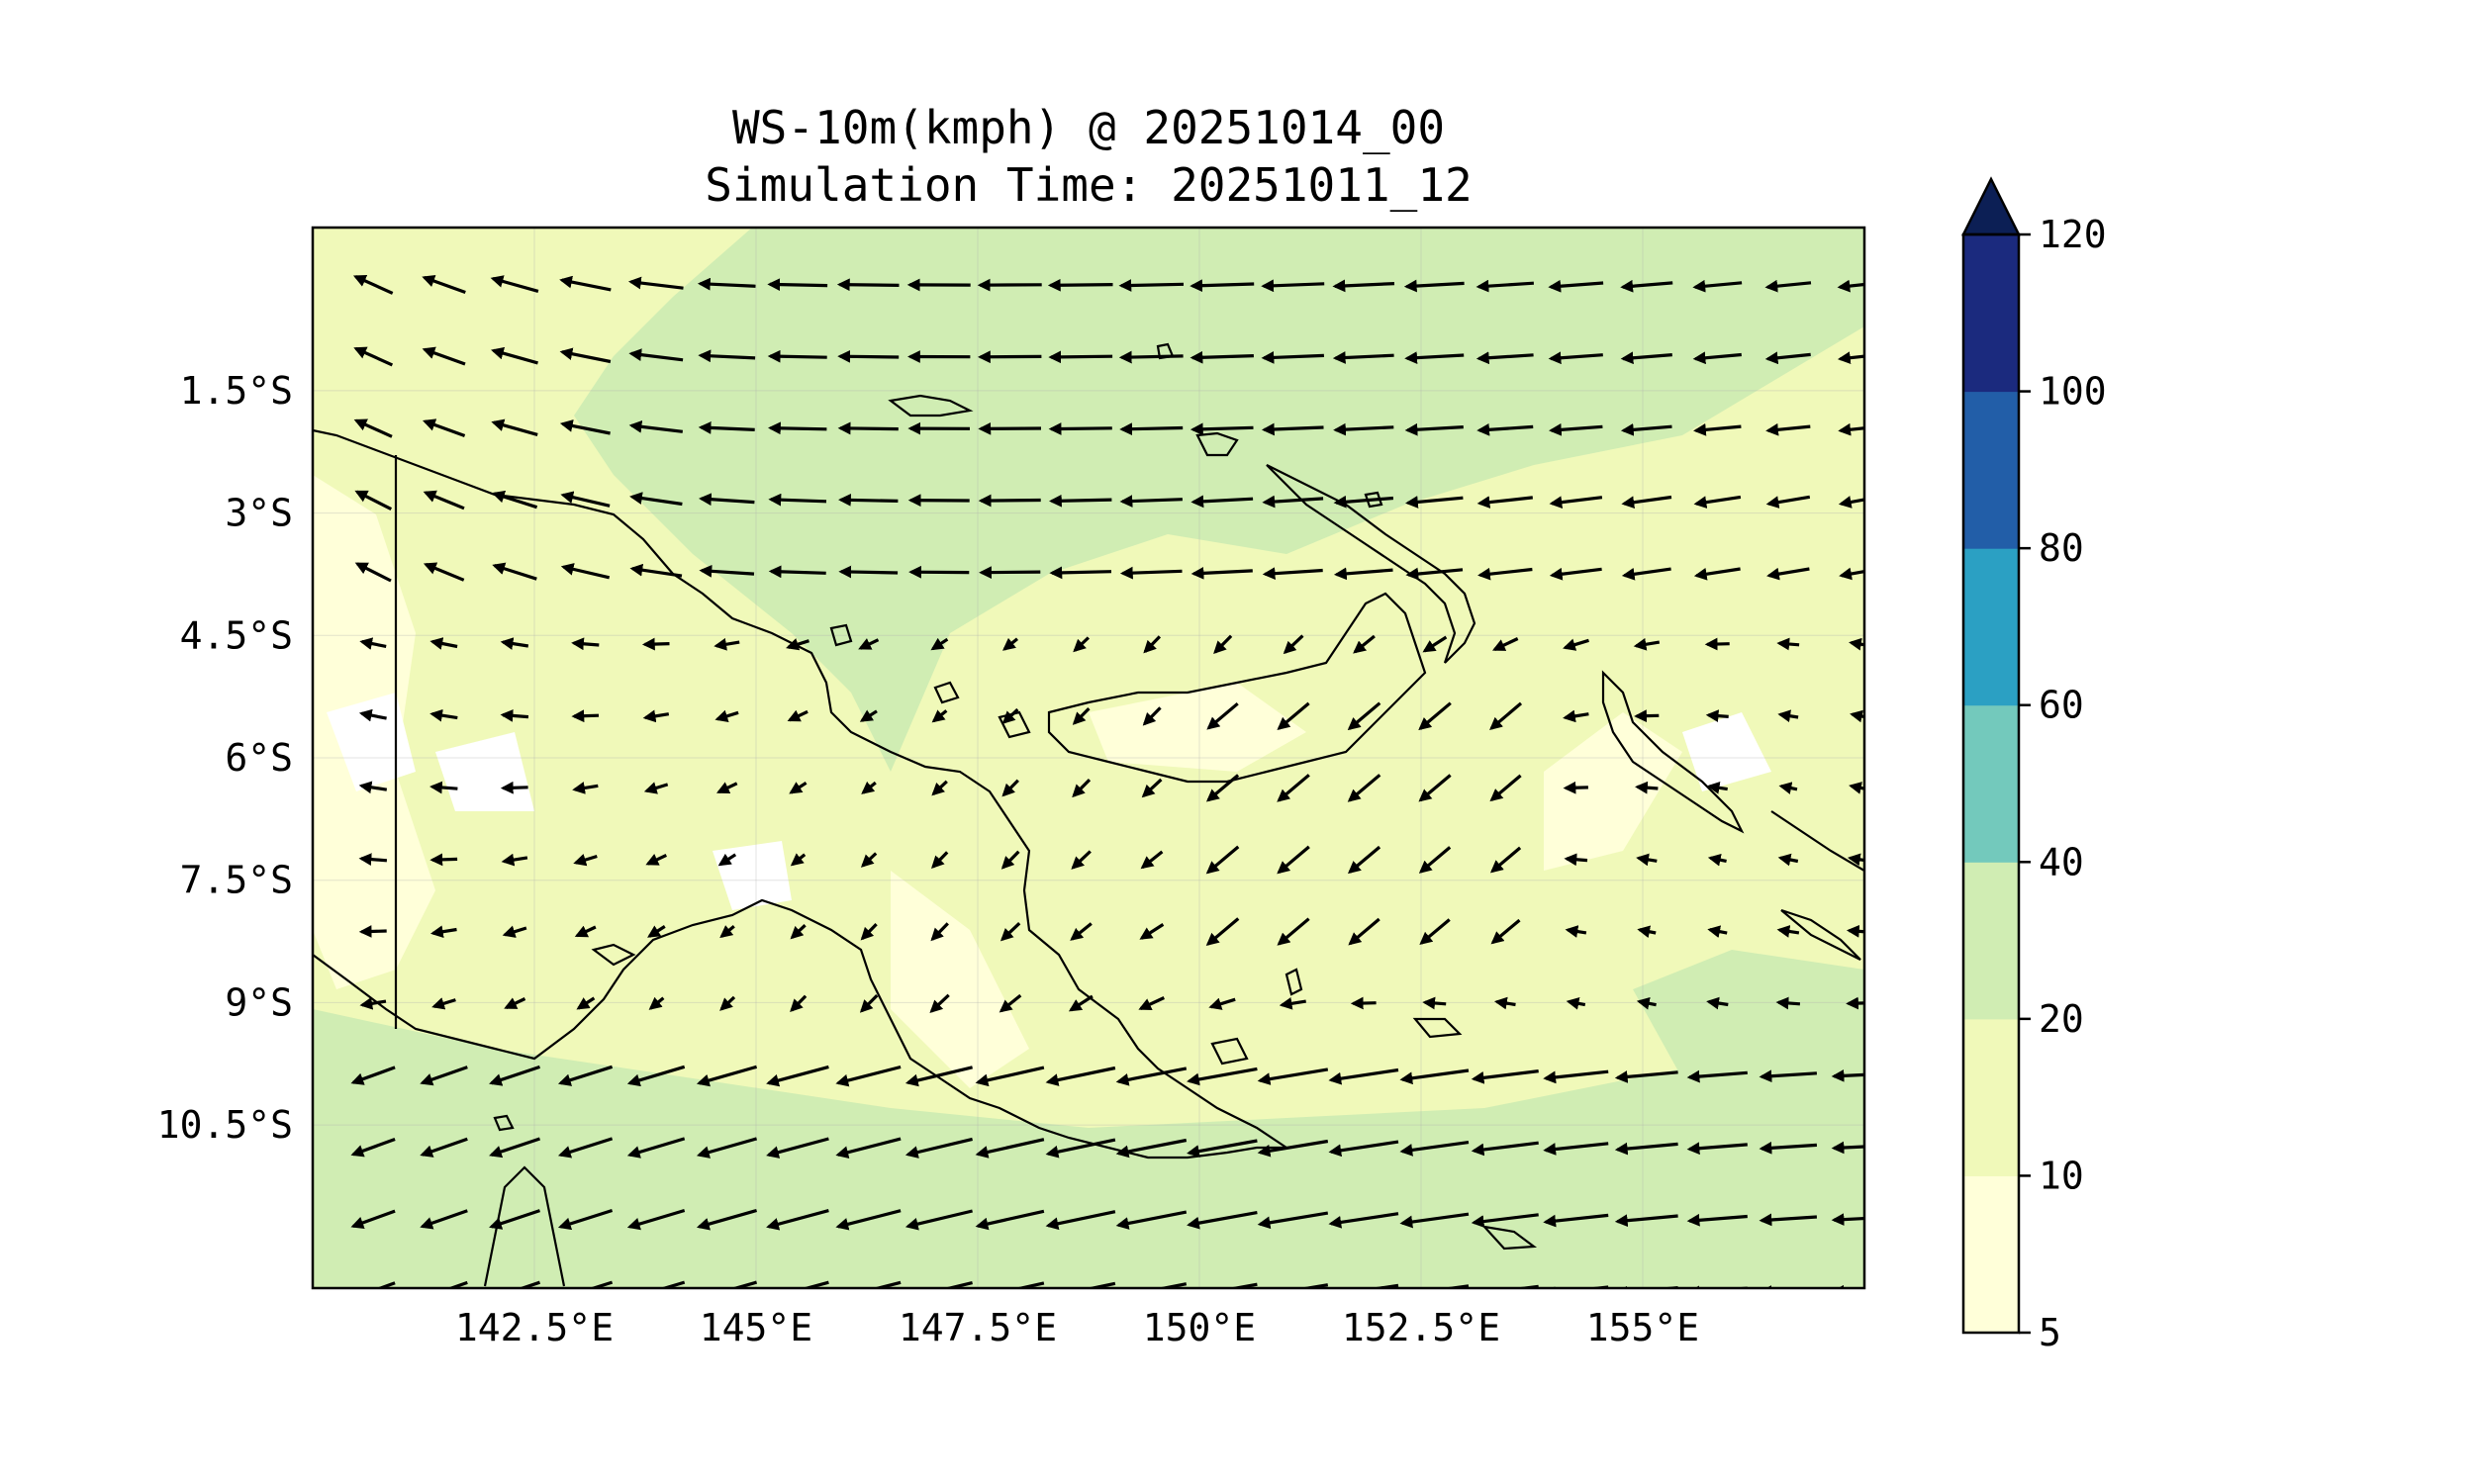  What do you see at coordinates (1294, 982) in the screenshot?
I see `coastline-trobriand` at bounding box center [1294, 982].